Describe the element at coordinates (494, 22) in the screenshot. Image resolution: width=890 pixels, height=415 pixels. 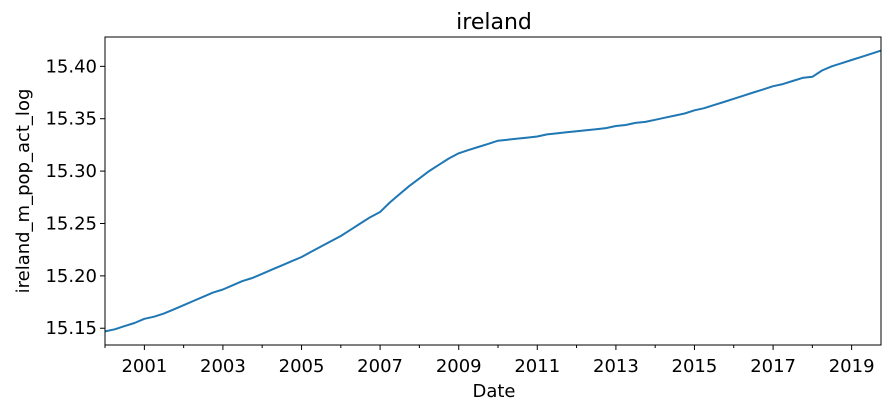
I see `chart-title: ireland` at that location.